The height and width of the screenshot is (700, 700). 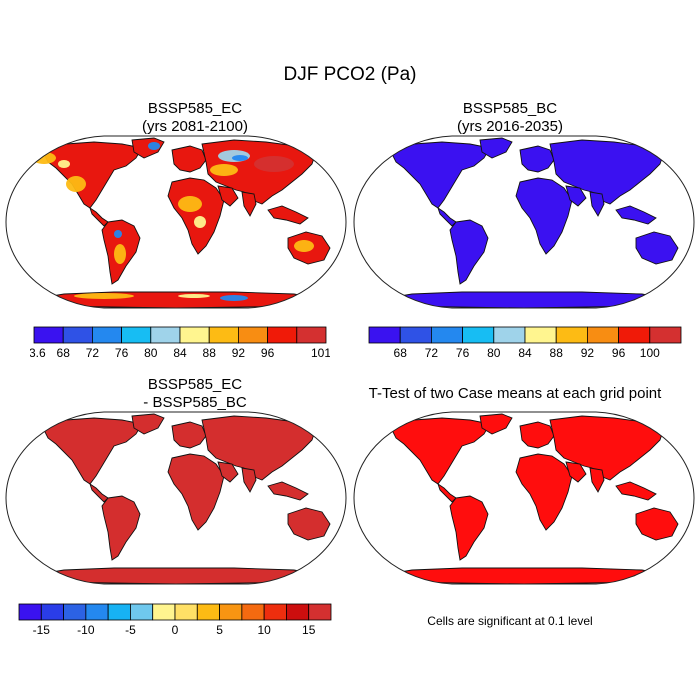 What do you see at coordinates (309, 630) in the screenshot?
I see `colorbar-tick-label: 15` at bounding box center [309, 630].